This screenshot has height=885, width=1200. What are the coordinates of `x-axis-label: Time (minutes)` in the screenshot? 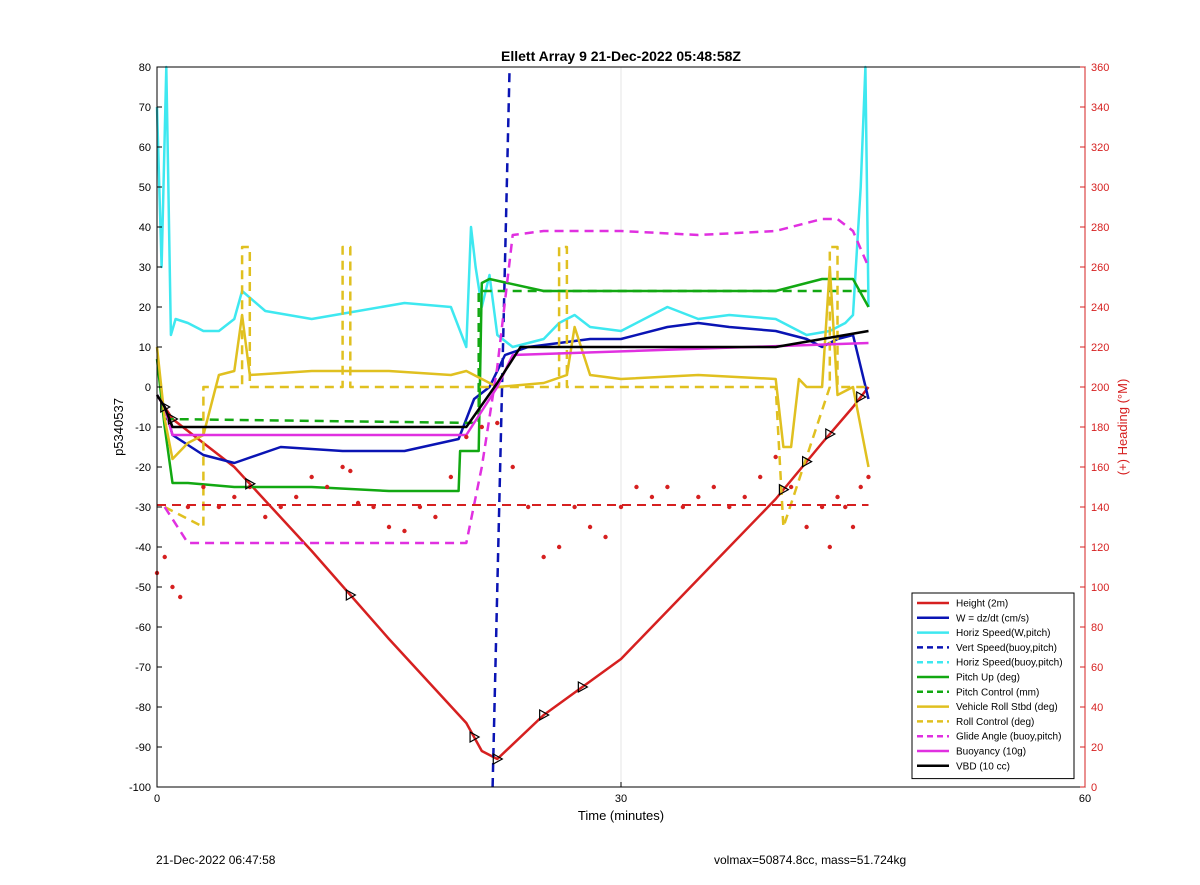 It's located at (621, 815).